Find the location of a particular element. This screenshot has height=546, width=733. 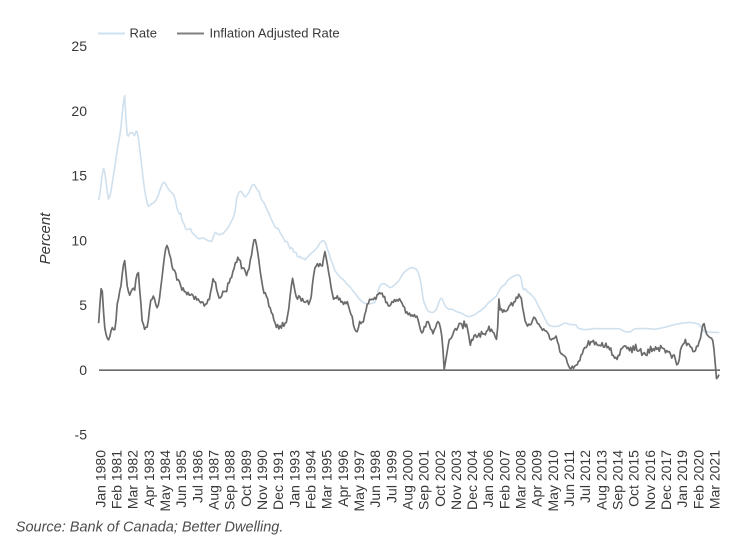

svg-text: May 1997 is located at coordinates (359, 481).